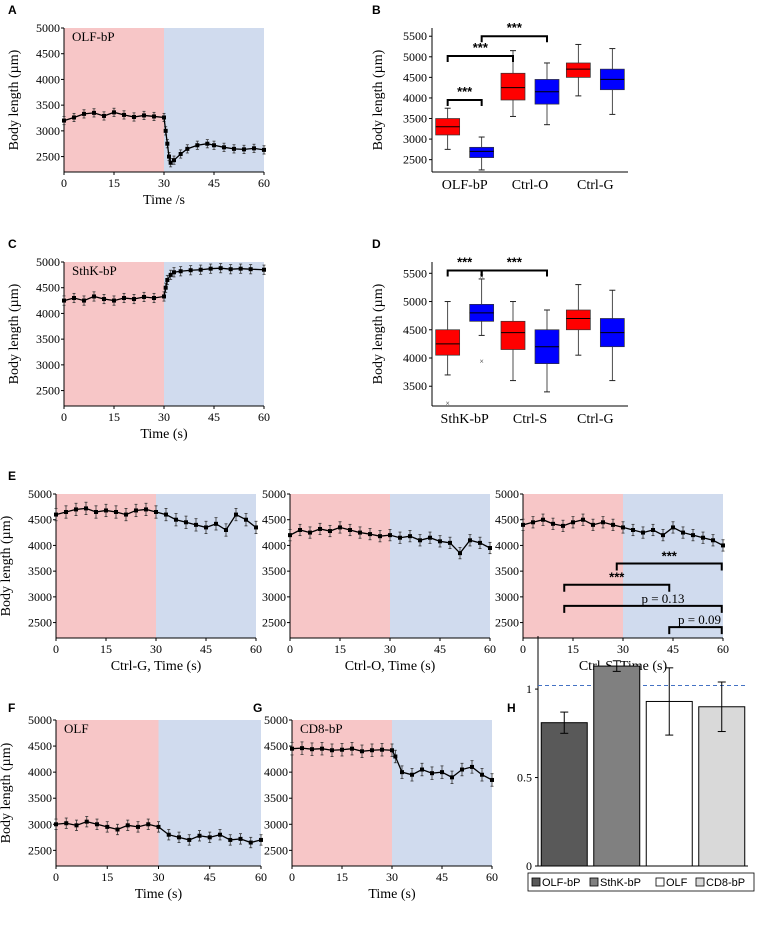 The image size is (763, 925). I want to click on series-line, so click(392, 764).